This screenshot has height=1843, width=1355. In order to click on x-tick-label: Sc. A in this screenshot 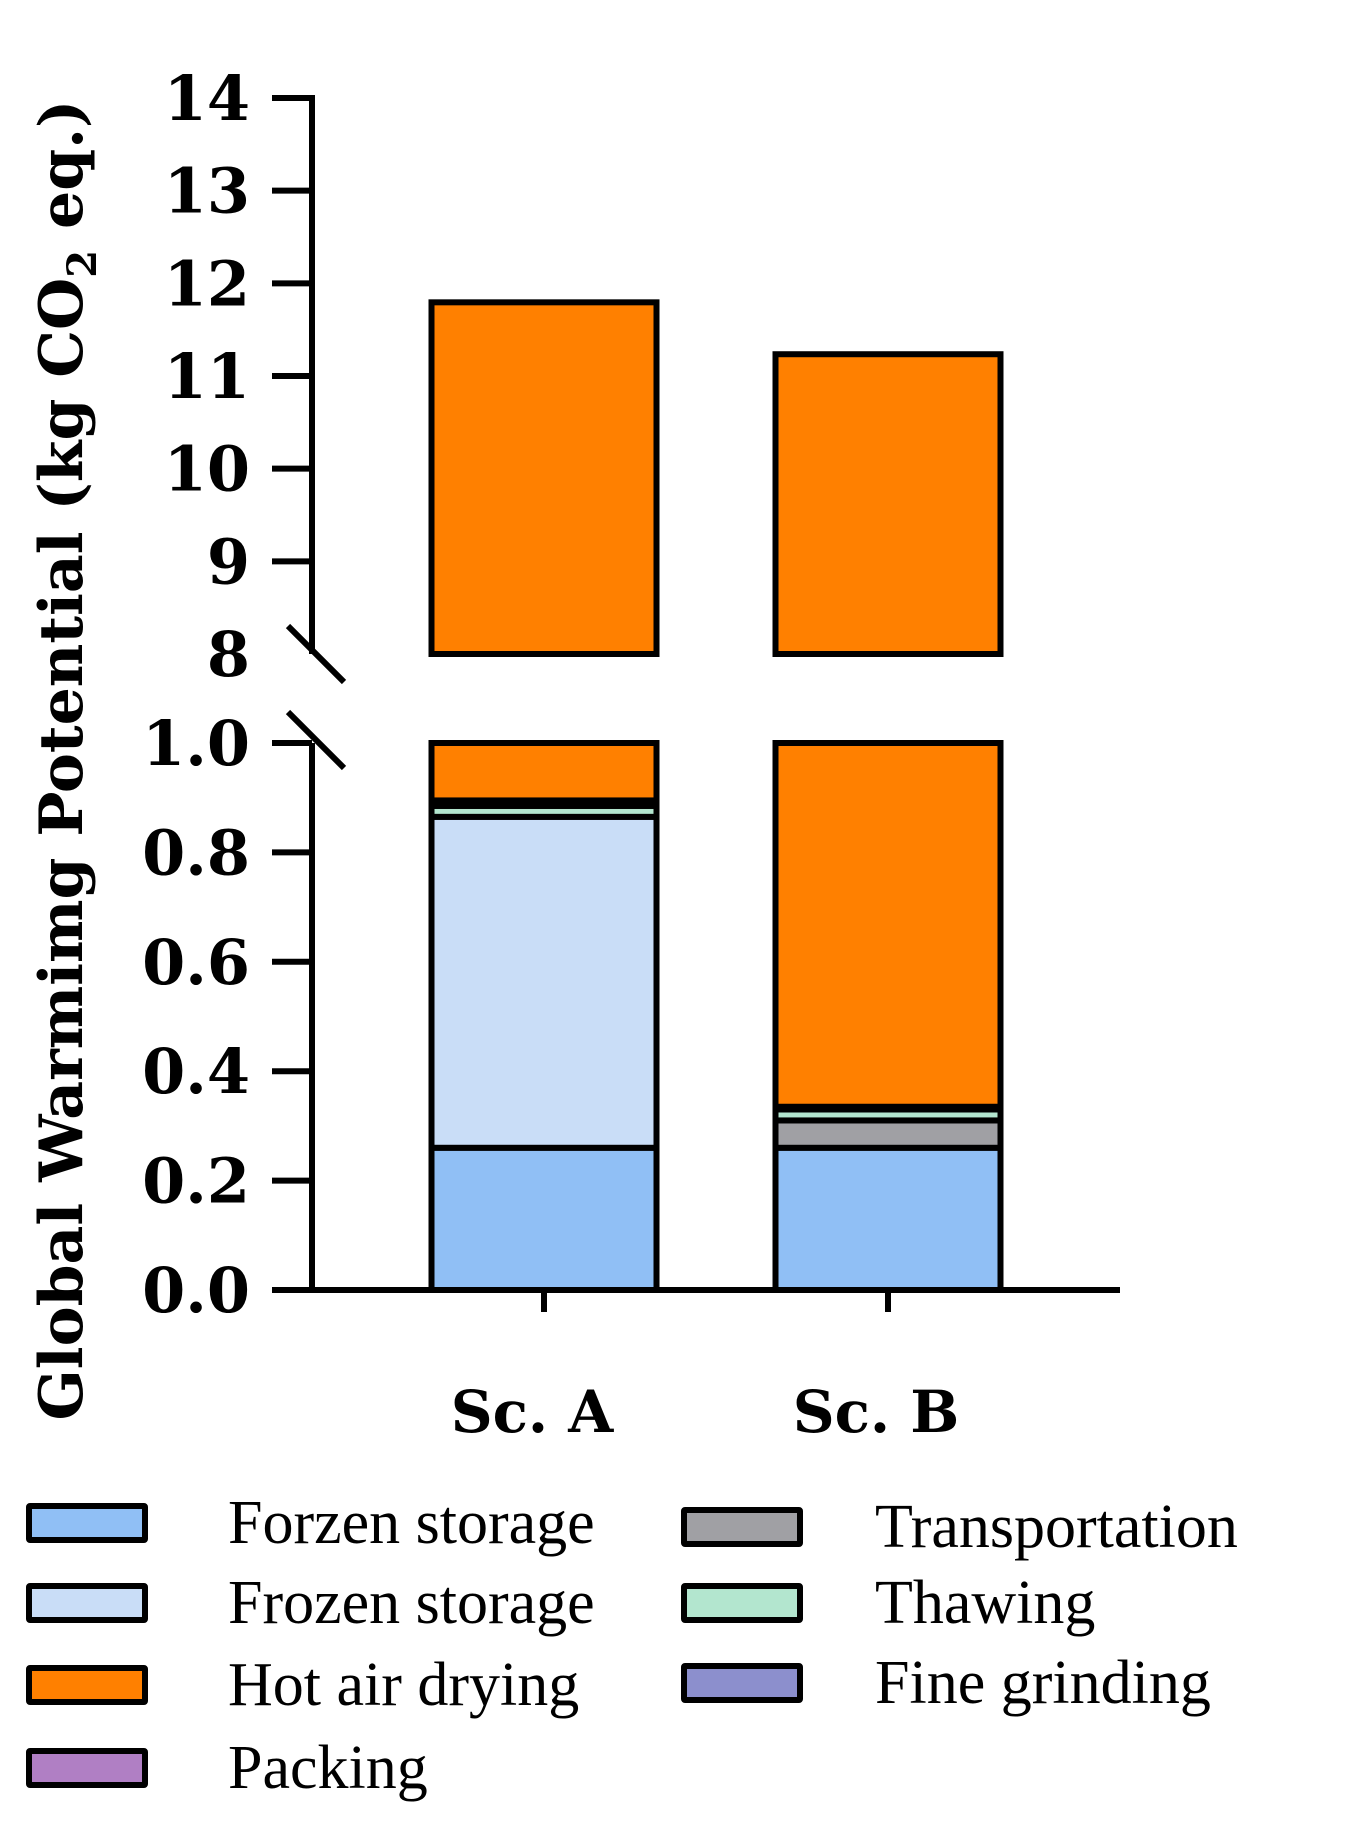, I will do `click(533, 1412)`.